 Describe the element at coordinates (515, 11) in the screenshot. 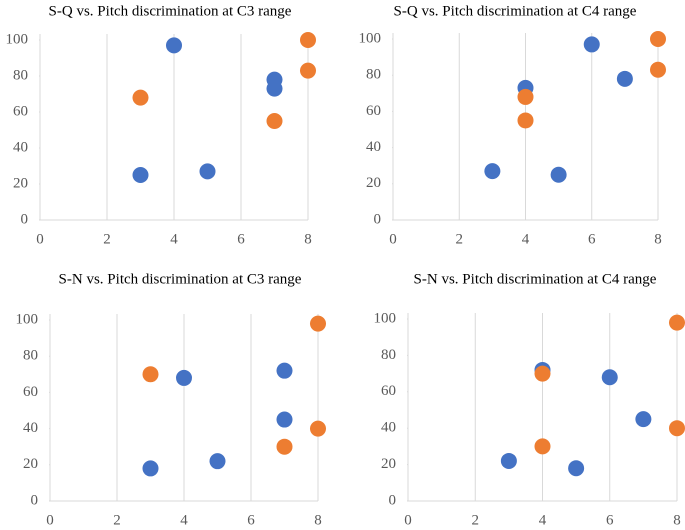

I see `chart-title: S-Q vs. Pitch discrimination at C4 range` at that location.